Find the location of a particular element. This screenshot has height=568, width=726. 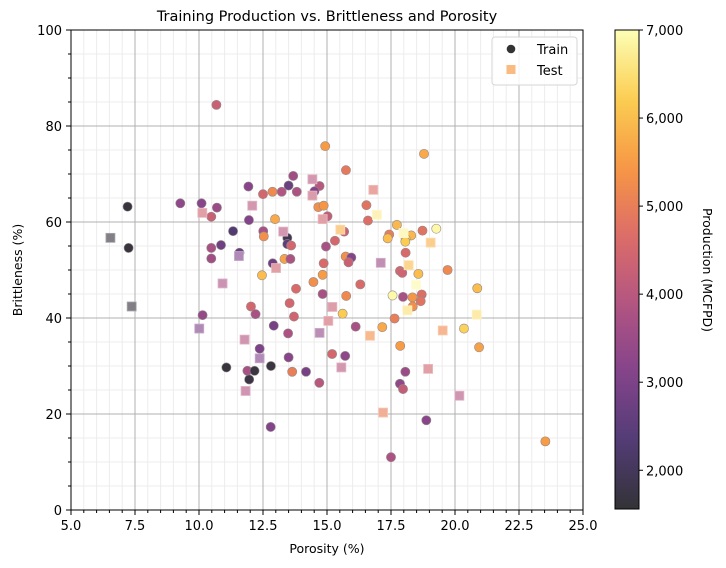

legend-test-marker is located at coordinates (511, 69).